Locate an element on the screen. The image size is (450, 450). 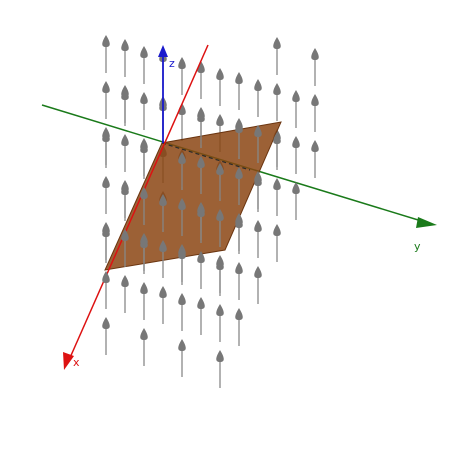
y-axis-label: y is located at coordinates (417, 246).